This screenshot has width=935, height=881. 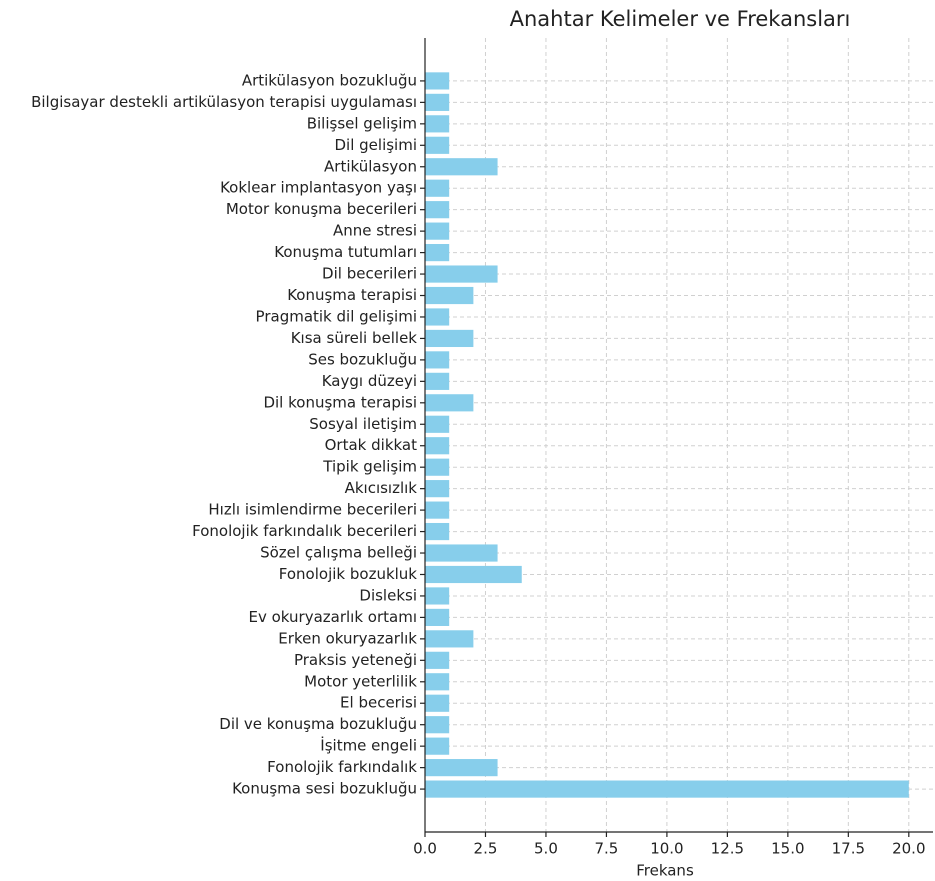 What do you see at coordinates (362, 123) in the screenshot?
I see `y-tick-label: Bilişsel gelişim` at bounding box center [362, 123].